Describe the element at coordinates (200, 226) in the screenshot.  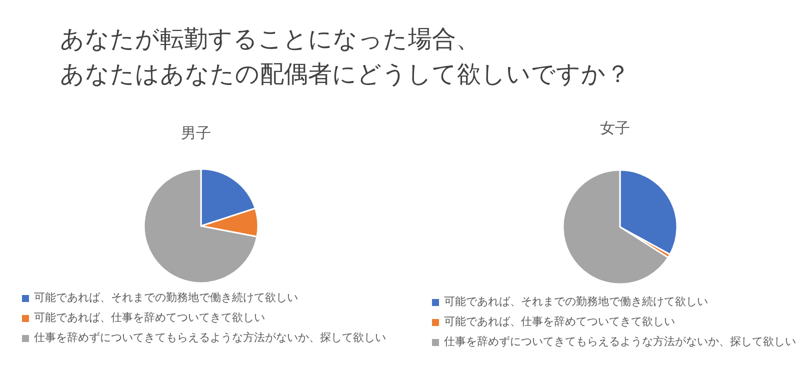
I see `pie-slice` at that location.